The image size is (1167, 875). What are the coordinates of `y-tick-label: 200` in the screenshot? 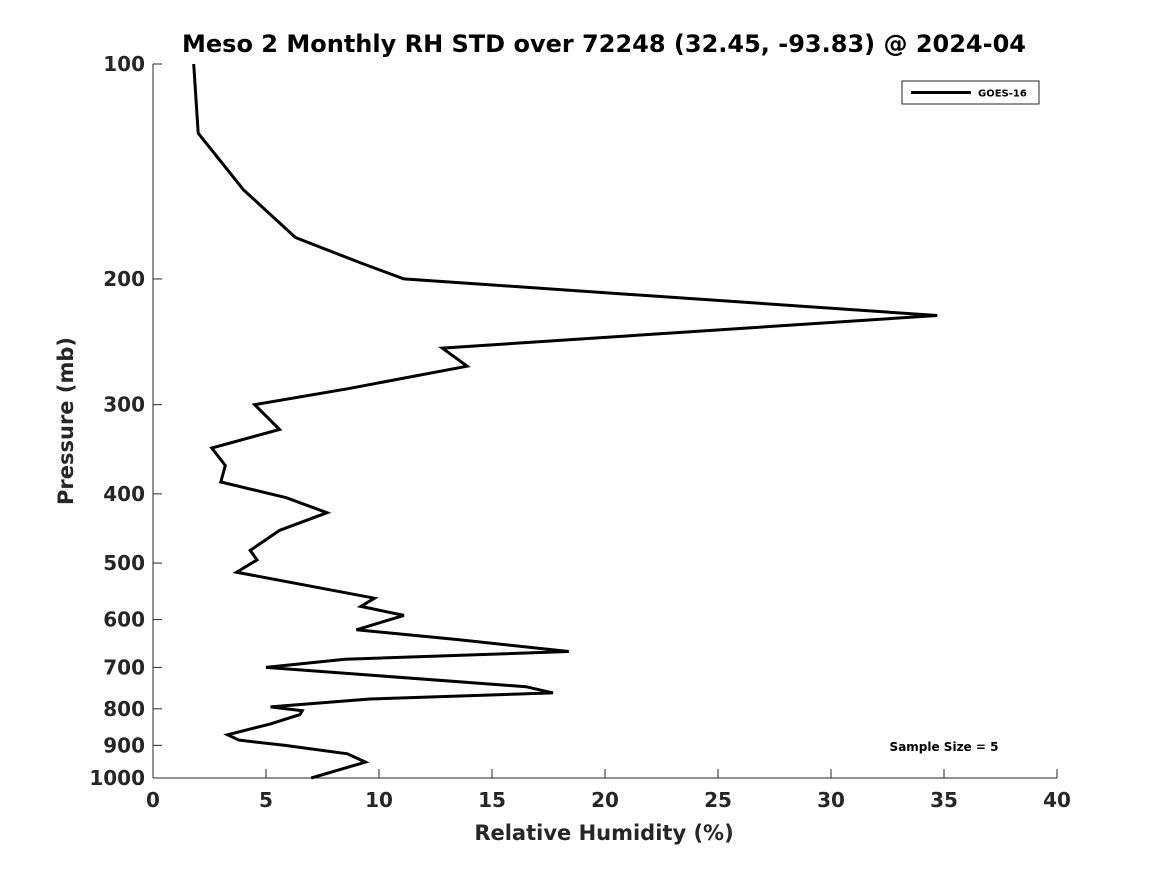 It's located at (124, 279).